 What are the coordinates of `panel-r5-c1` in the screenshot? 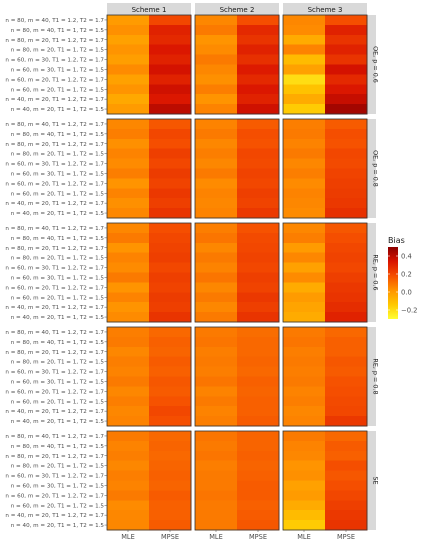 It's located at (149, 480).